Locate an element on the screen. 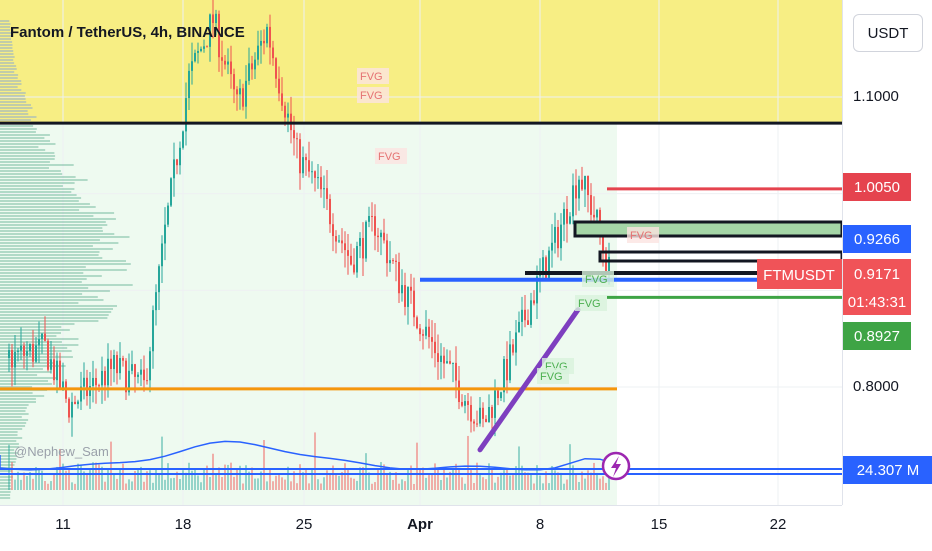 The image size is (932, 551). price-marker-1-0050: 1.0050 is located at coordinates (877, 187).